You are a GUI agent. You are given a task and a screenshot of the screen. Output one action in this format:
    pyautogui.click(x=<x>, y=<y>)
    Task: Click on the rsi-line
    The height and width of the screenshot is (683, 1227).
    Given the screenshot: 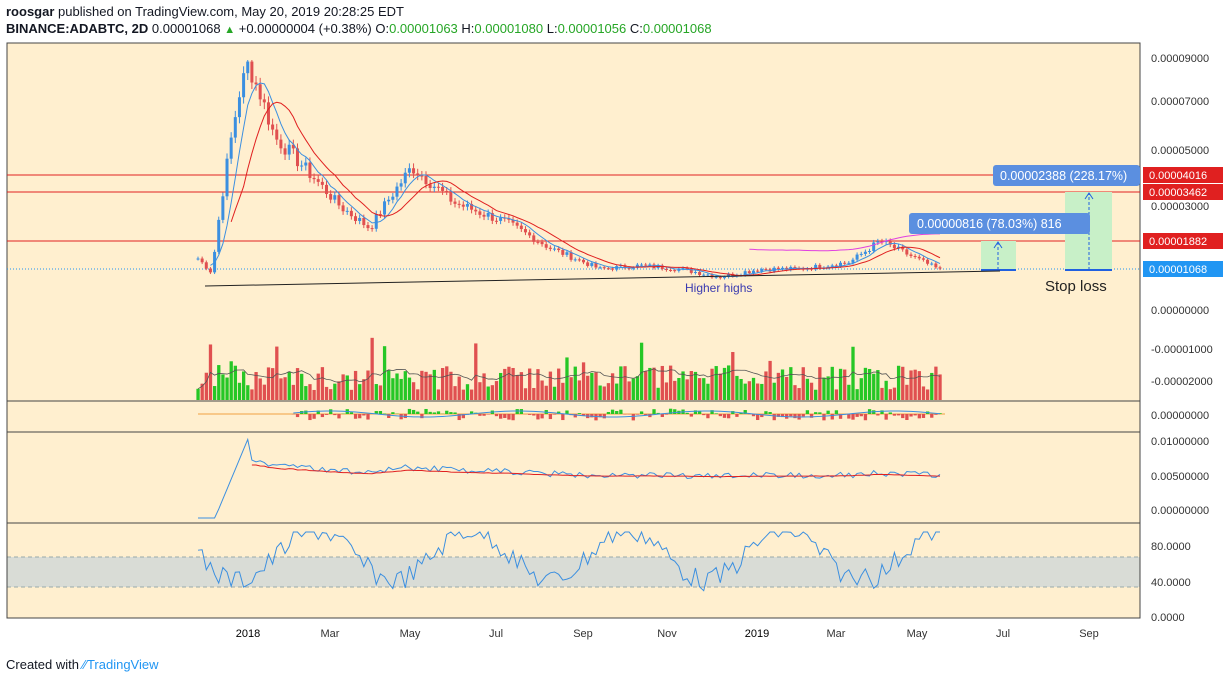 What is the action you would take?
    pyautogui.click(x=568, y=561)
    